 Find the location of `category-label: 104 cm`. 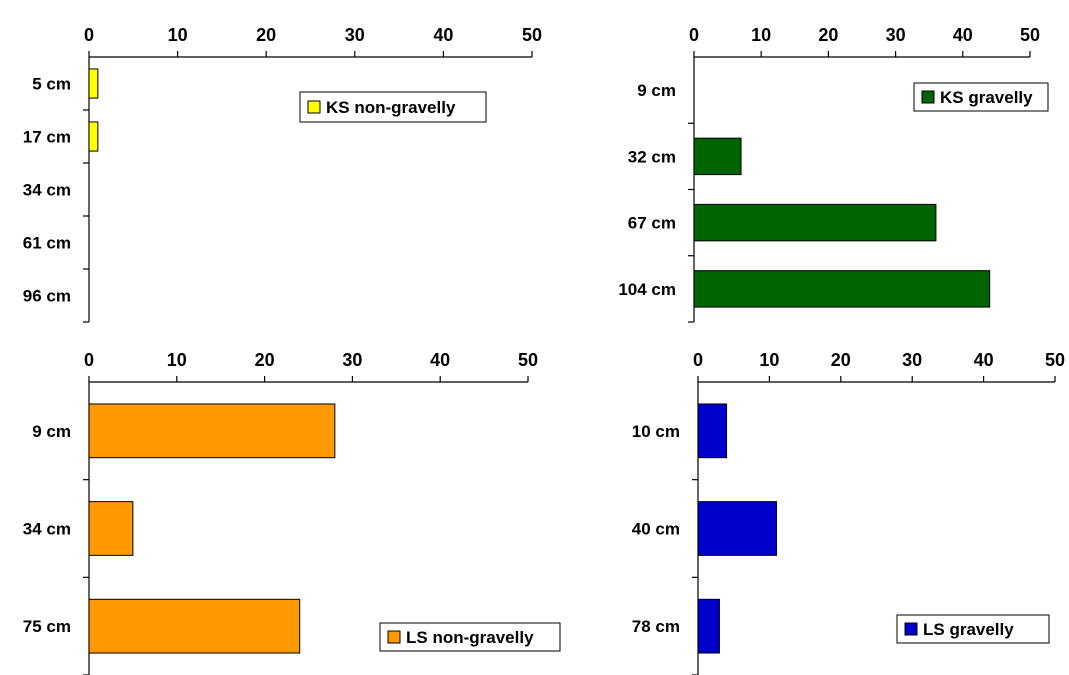

category-label: 104 cm is located at coordinates (647, 289).